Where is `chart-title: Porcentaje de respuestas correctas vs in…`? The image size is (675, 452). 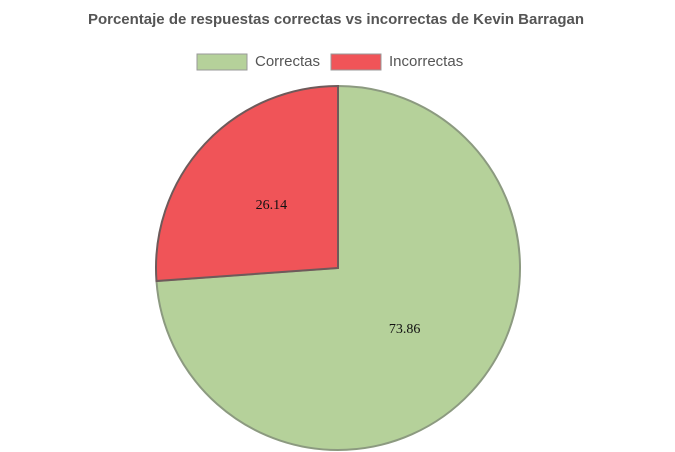 chart-title: Porcentaje de respuestas correctas vs in… is located at coordinates (336, 19).